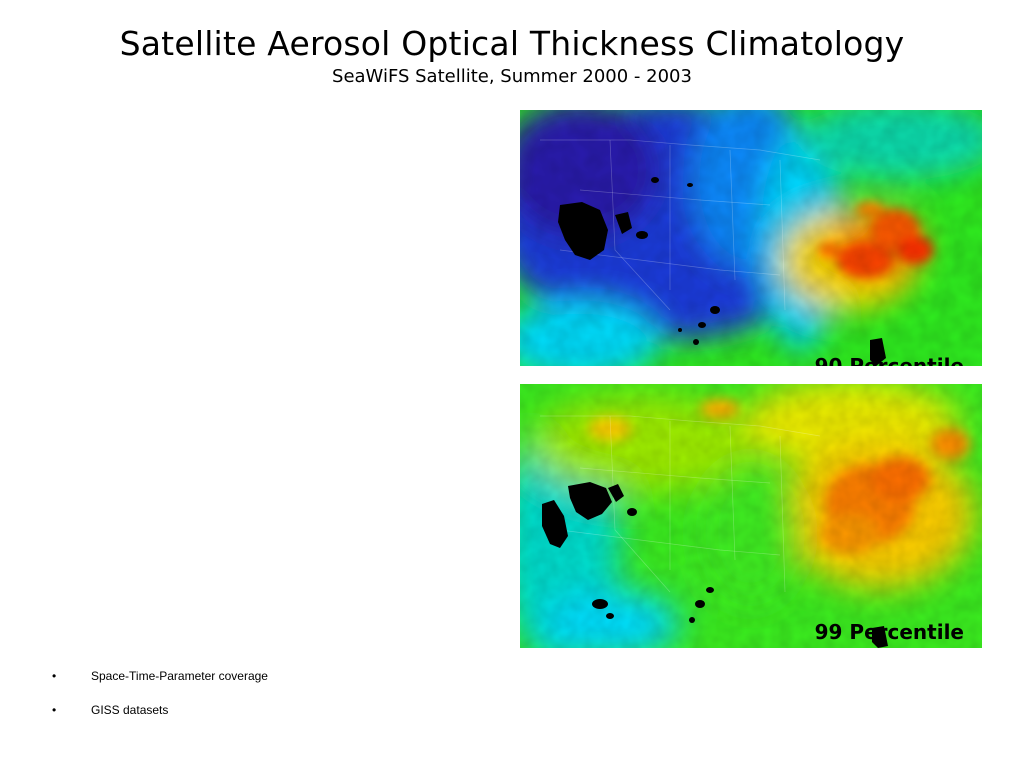 This screenshot has height=768, width=1024. Describe the element at coordinates (130, 710) in the screenshot. I see `bullet-text: GISS datasets` at that location.